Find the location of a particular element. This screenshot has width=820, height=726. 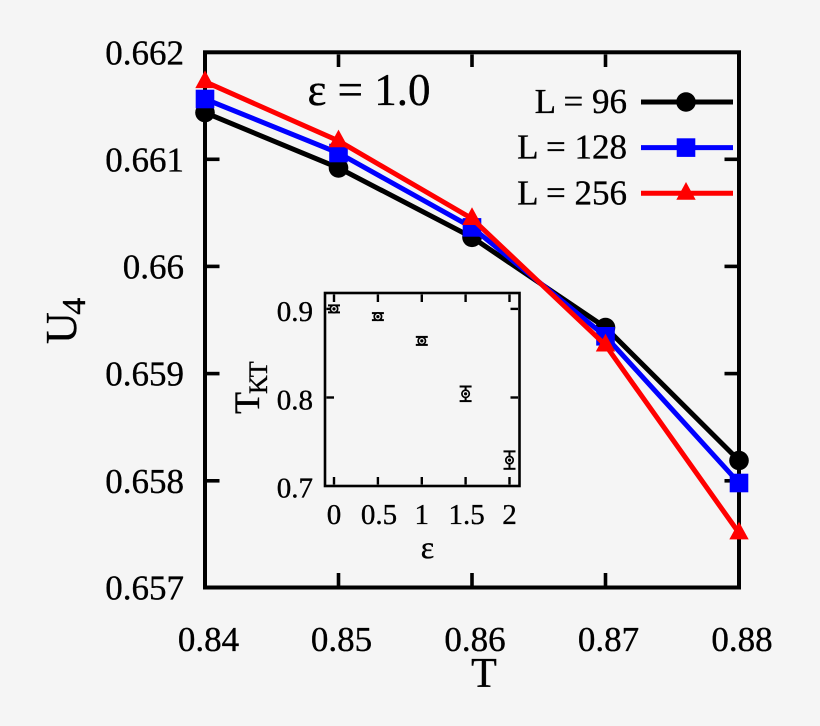

svg-text: 0.88 is located at coordinates (741, 639).